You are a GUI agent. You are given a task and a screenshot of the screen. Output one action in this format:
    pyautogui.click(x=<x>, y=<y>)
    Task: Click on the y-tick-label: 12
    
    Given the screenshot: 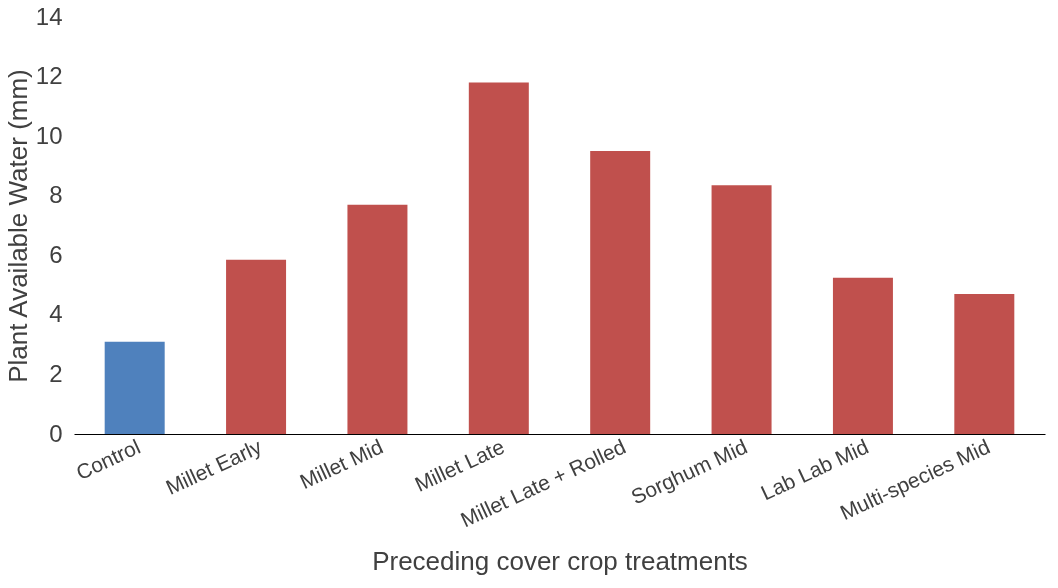 What is the action you would take?
    pyautogui.click(x=49, y=76)
    